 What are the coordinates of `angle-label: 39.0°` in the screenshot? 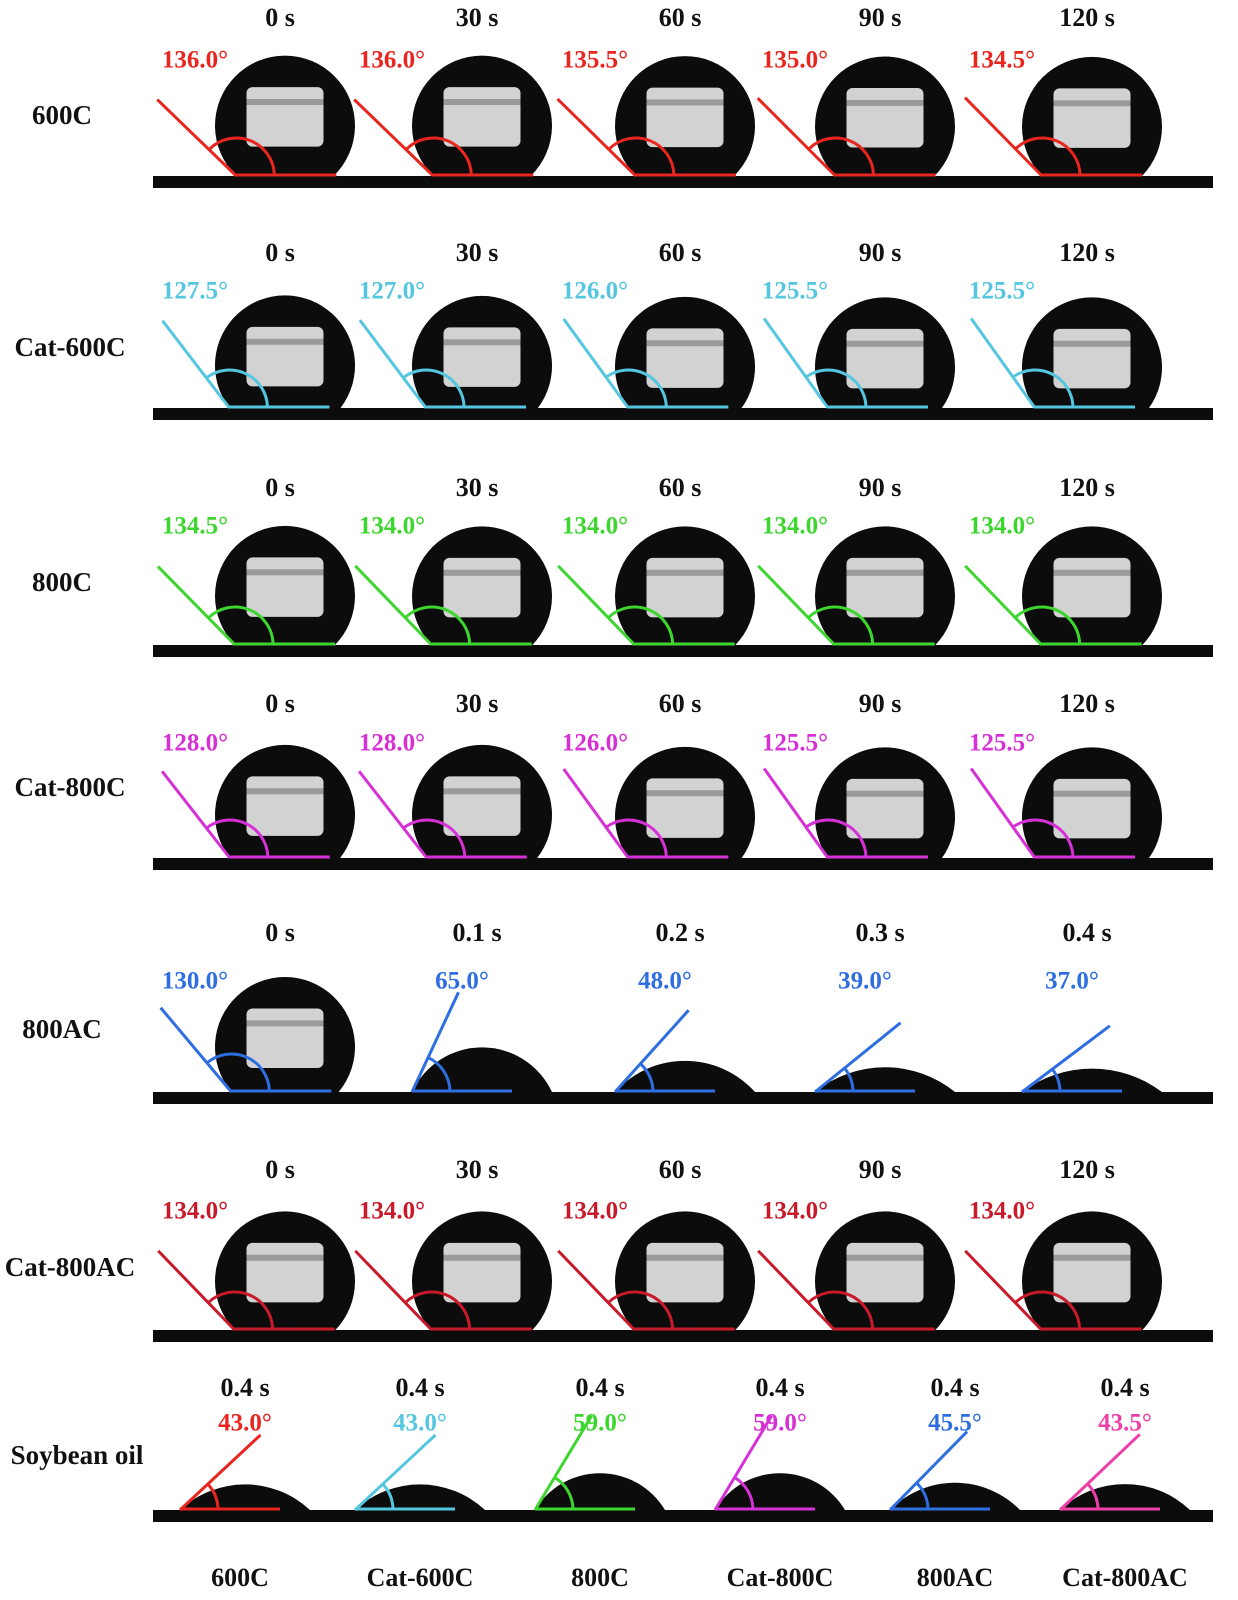 It's located at (865, 981).